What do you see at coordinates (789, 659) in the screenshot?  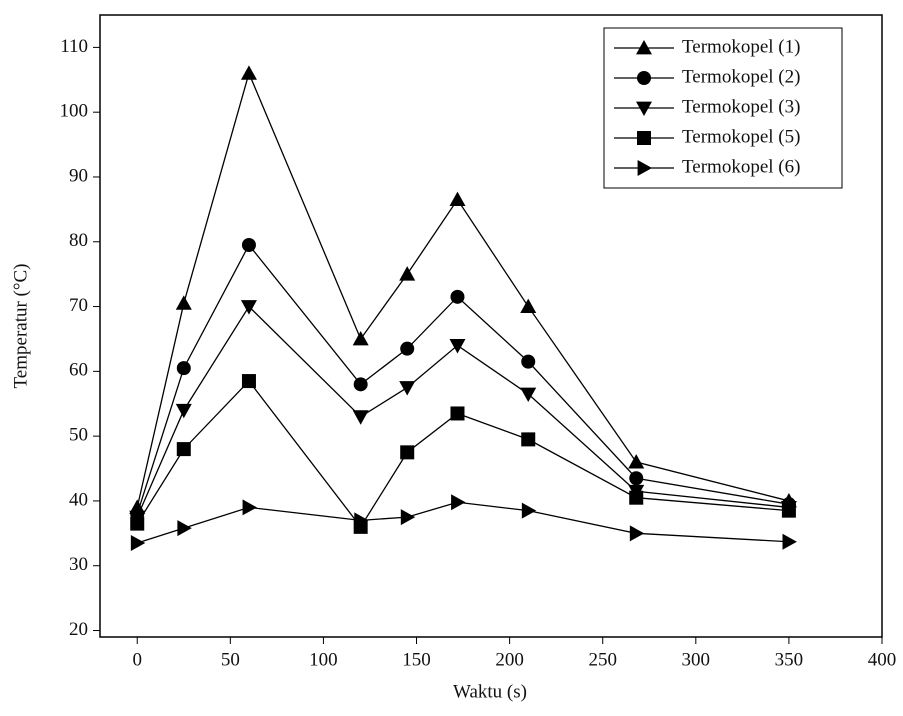 I see `x-tick-label: 350` at bounding box center [789, 659].